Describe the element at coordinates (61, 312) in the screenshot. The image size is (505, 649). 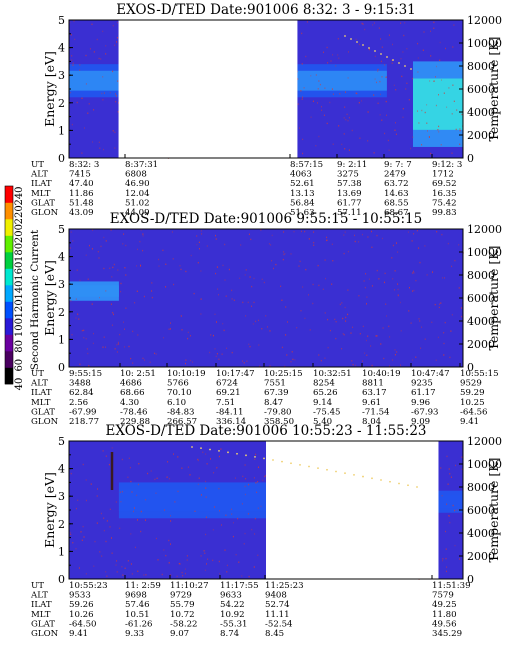
I see `y-tick-label: 2` at that location.